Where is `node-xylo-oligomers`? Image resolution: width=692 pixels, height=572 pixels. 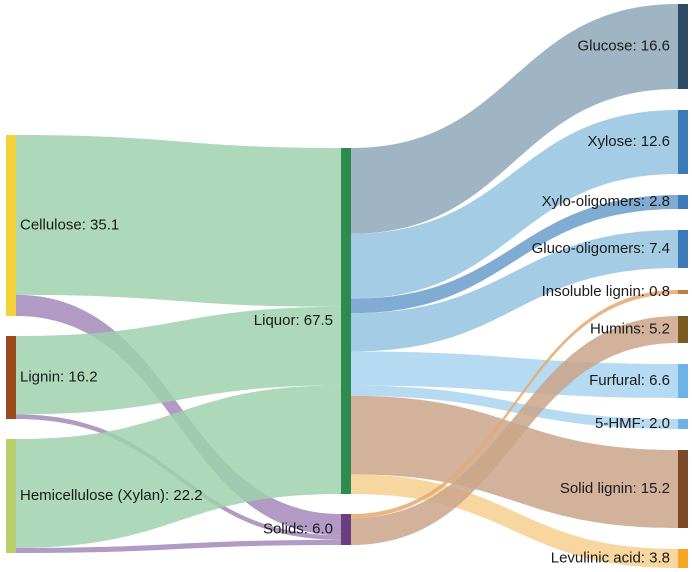 node-xylo-oligomers is located at coordinates (683, 202).